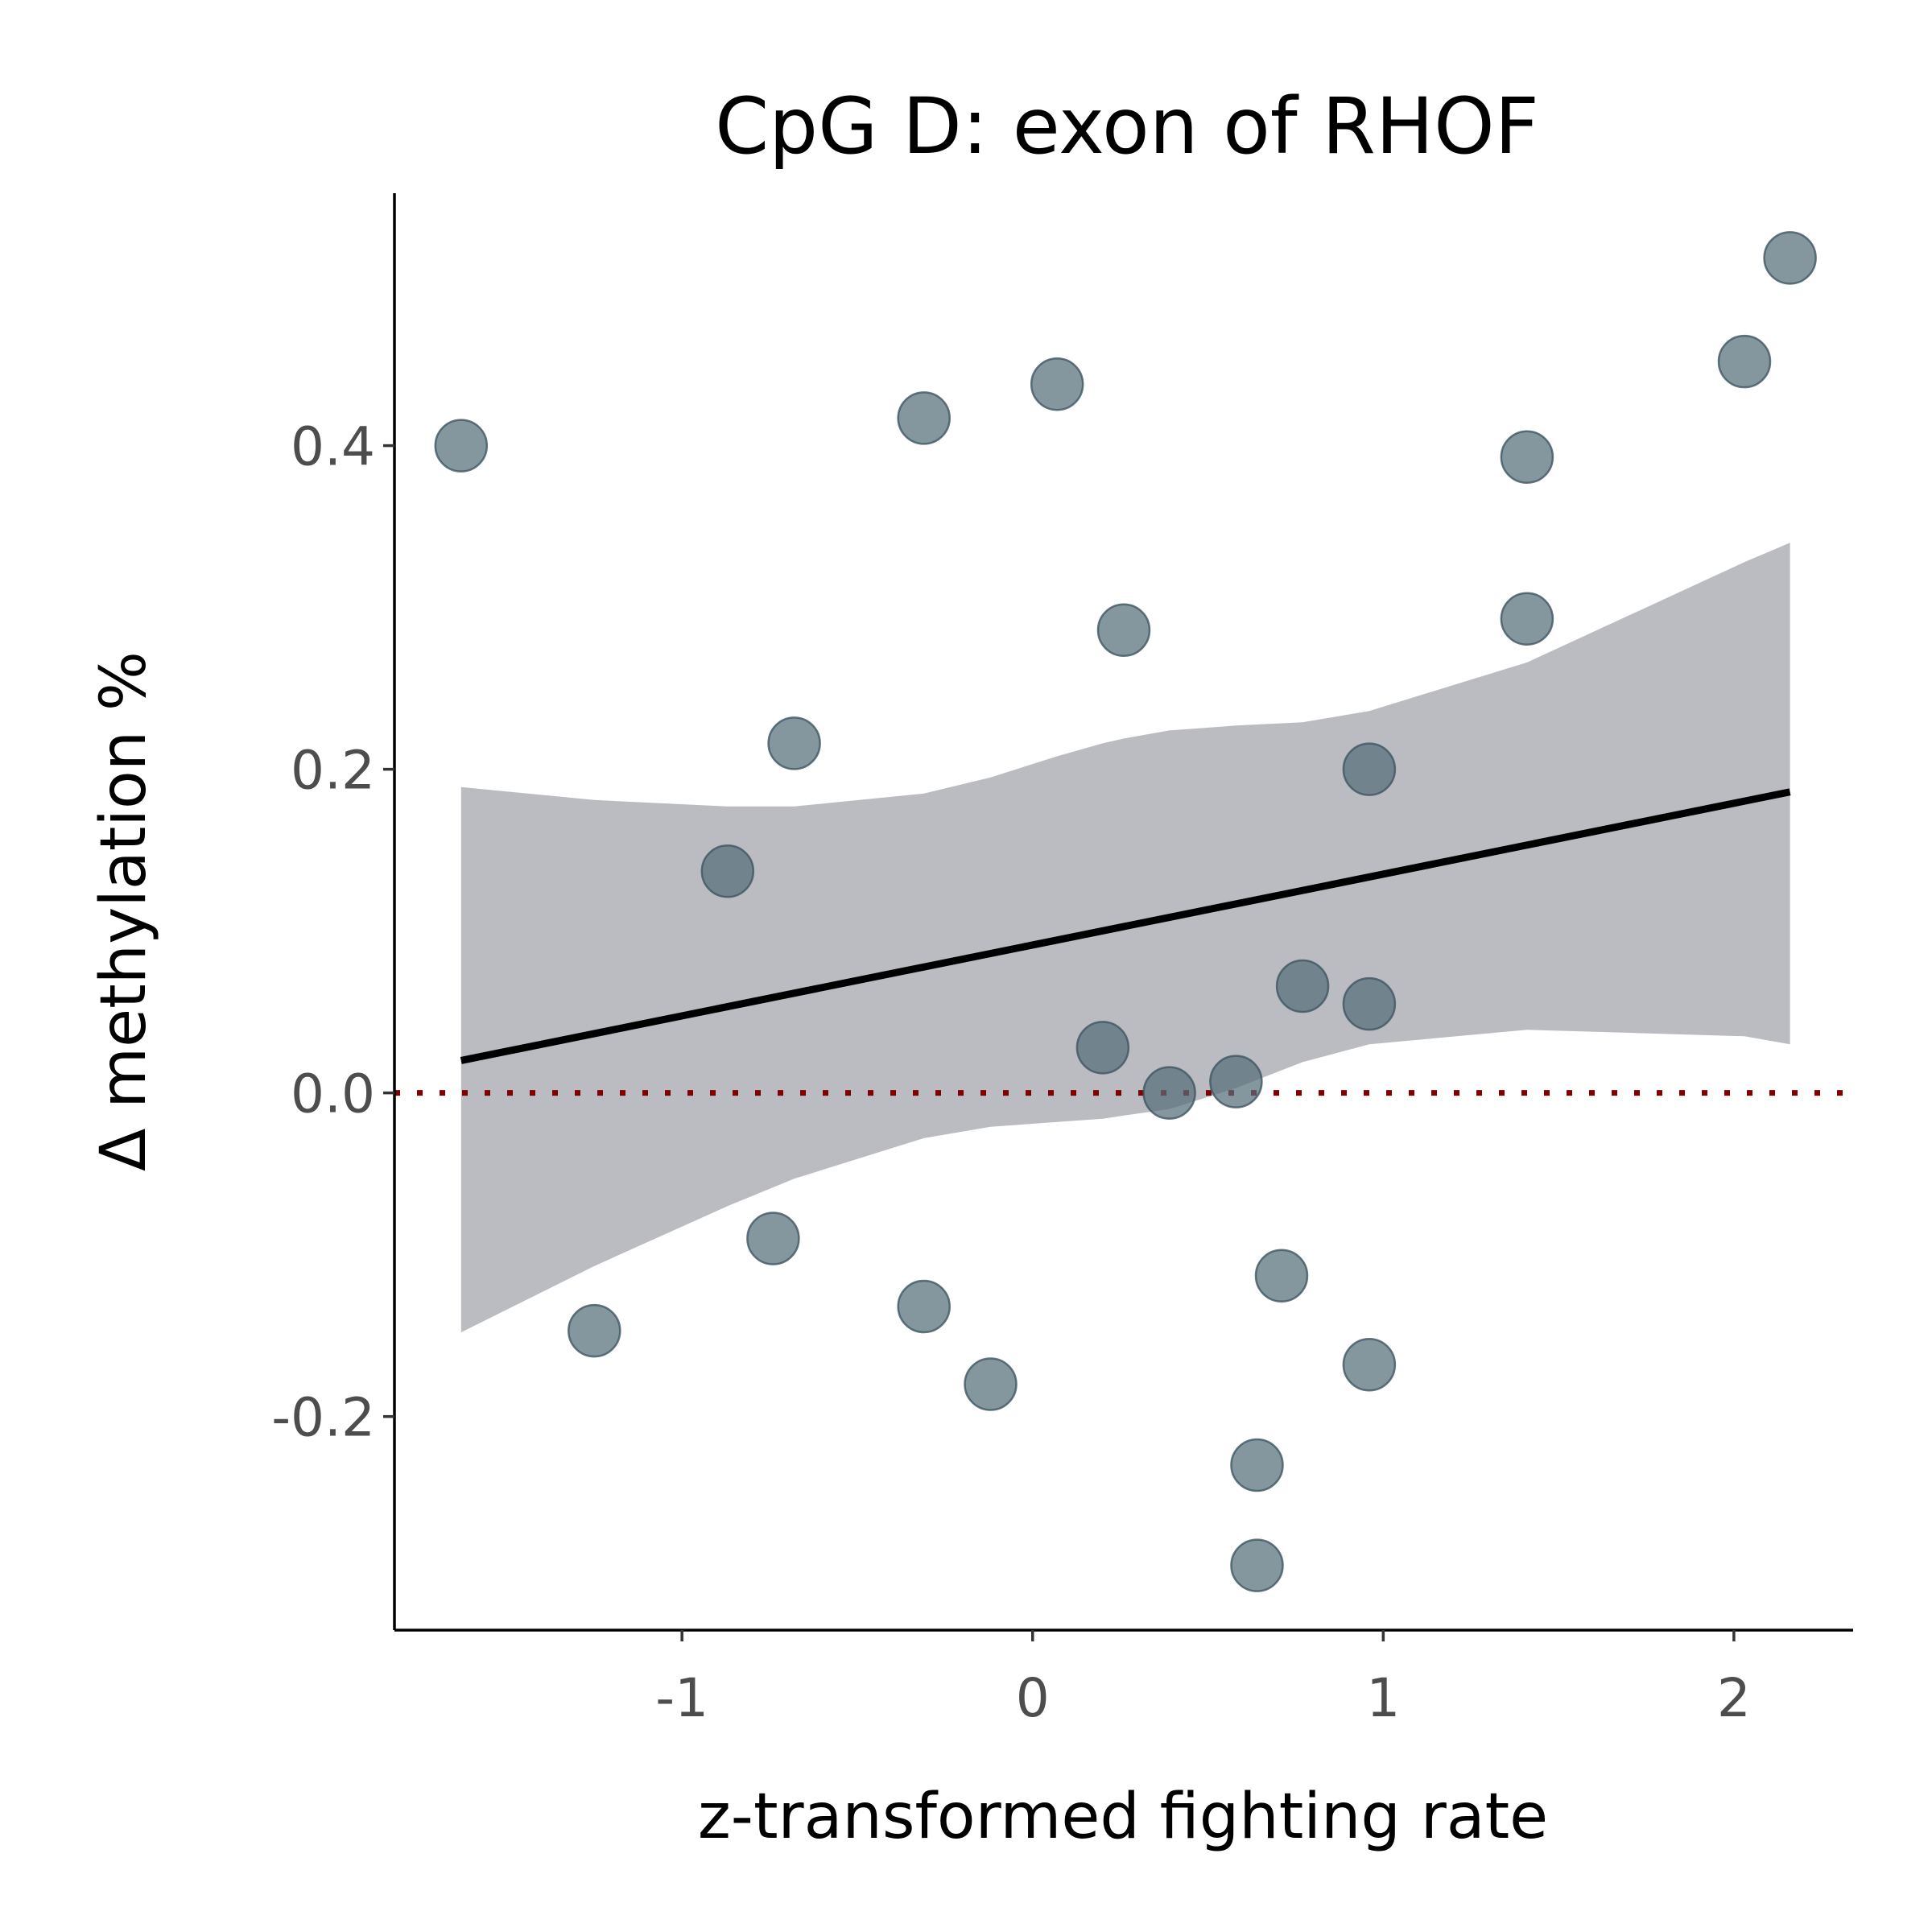  I want to click on y-tick-label: -0.2, so click(323, 1418).